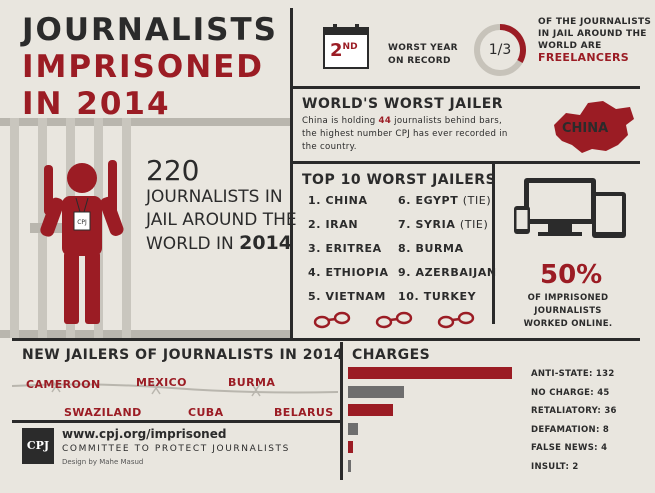 Image resolution: width=655 pixels, height=493 pixels. What do you see at coordinates (291, 173) in the screenshot?
I see `divider-vertical-main` at bounding box center [291, 173].